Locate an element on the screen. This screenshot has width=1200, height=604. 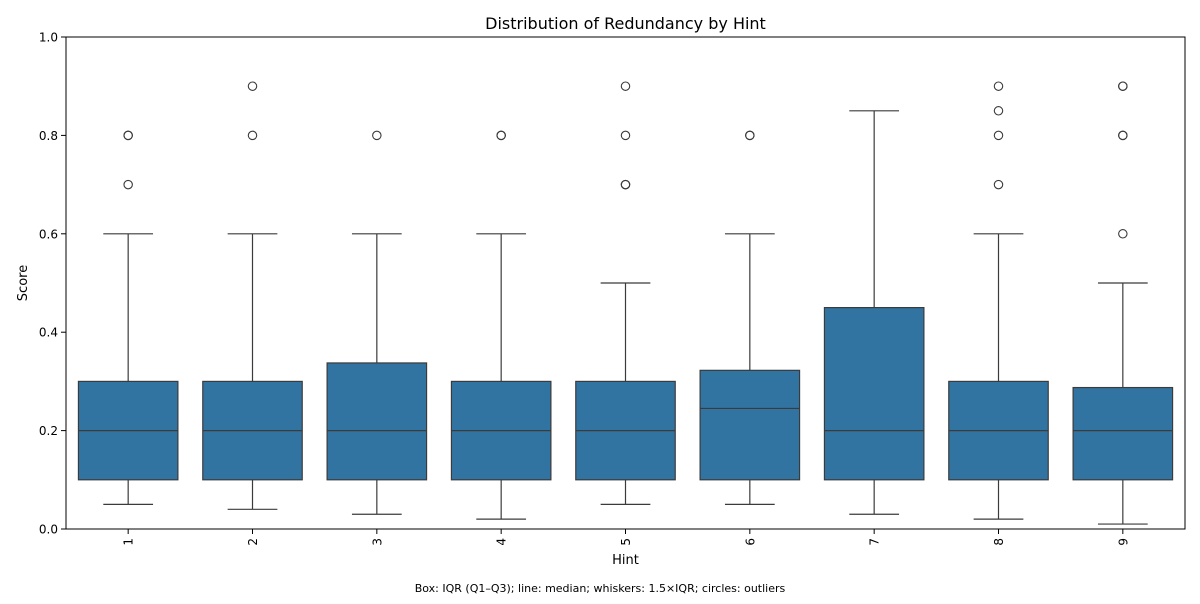
x-tick-label: 2 is located at coordinates (253, 542).